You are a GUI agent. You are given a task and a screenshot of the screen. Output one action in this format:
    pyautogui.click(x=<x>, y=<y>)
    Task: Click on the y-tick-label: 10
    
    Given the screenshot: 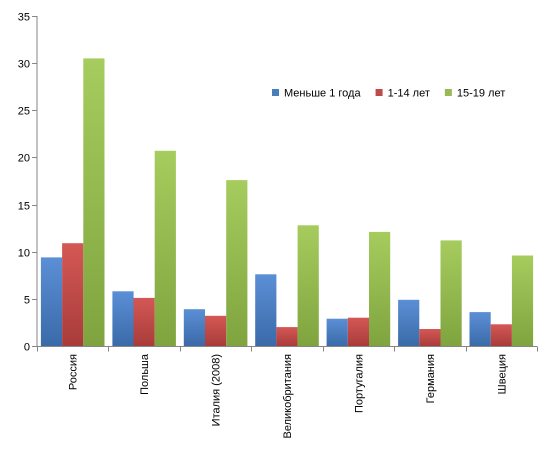 What is the action you would take?
    pyautogui.click(x=24, y=254)
    